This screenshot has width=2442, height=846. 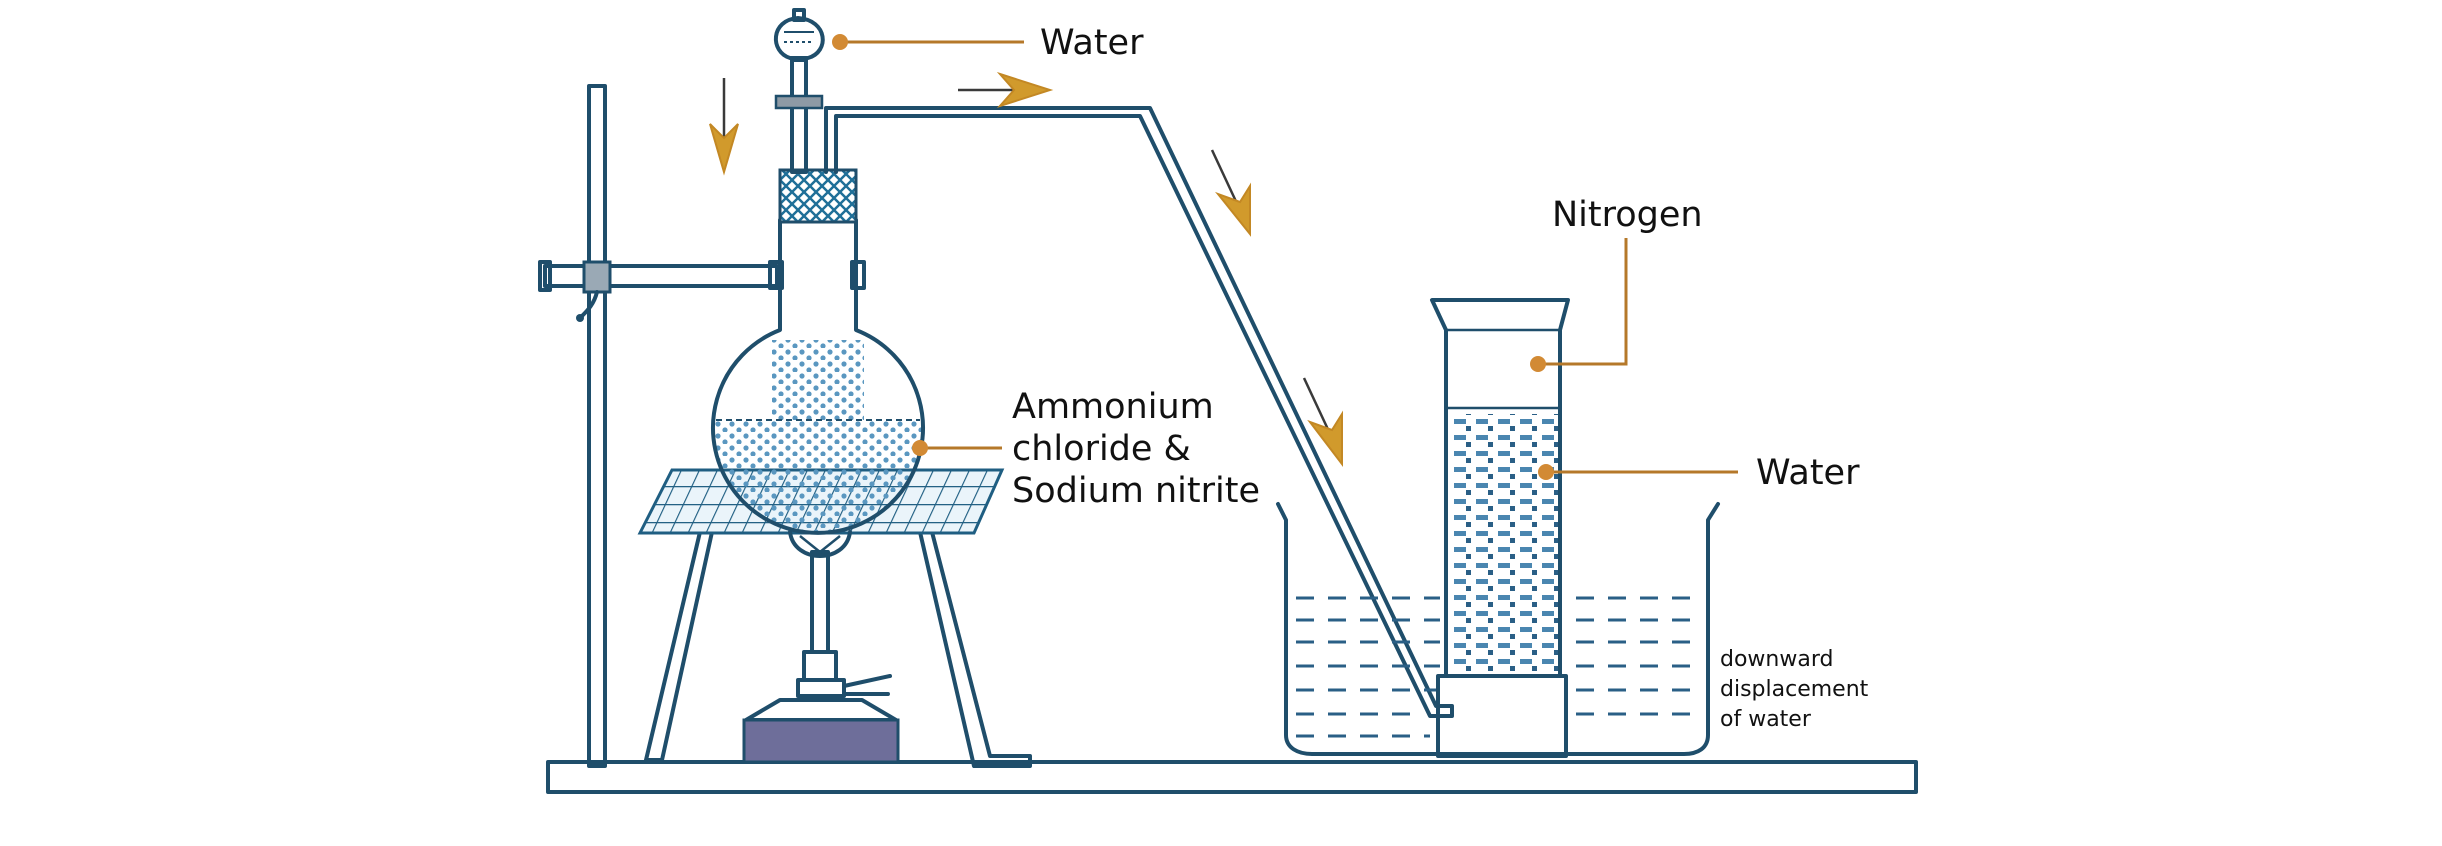 What do you see at coordinates (1794, 689) in the screenshot?
I see `label-displacement-line2: displacement` at bounding box center [1794, 689].